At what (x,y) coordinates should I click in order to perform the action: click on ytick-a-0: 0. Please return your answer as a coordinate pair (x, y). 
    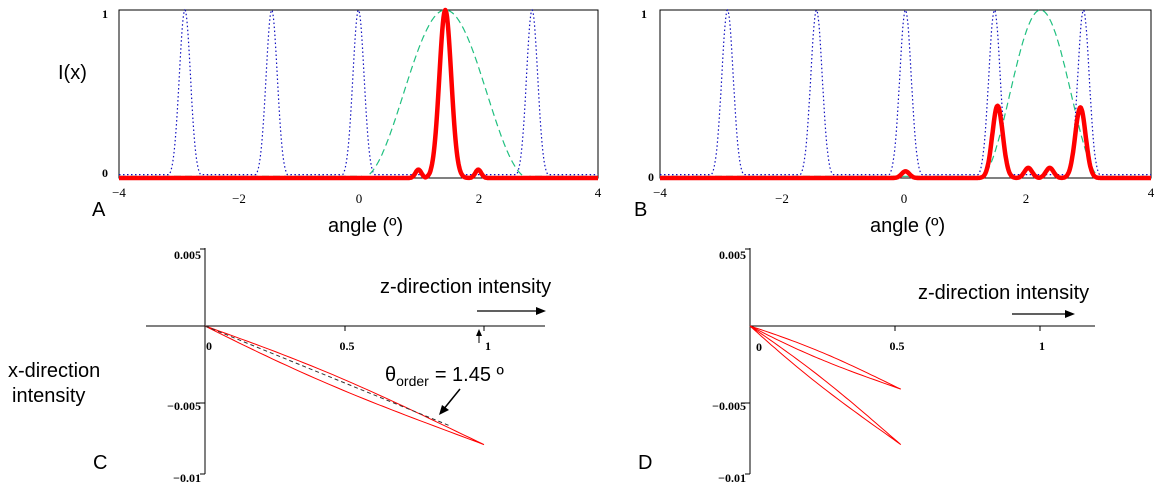
    Looking at the image, I should click on (105, 173).